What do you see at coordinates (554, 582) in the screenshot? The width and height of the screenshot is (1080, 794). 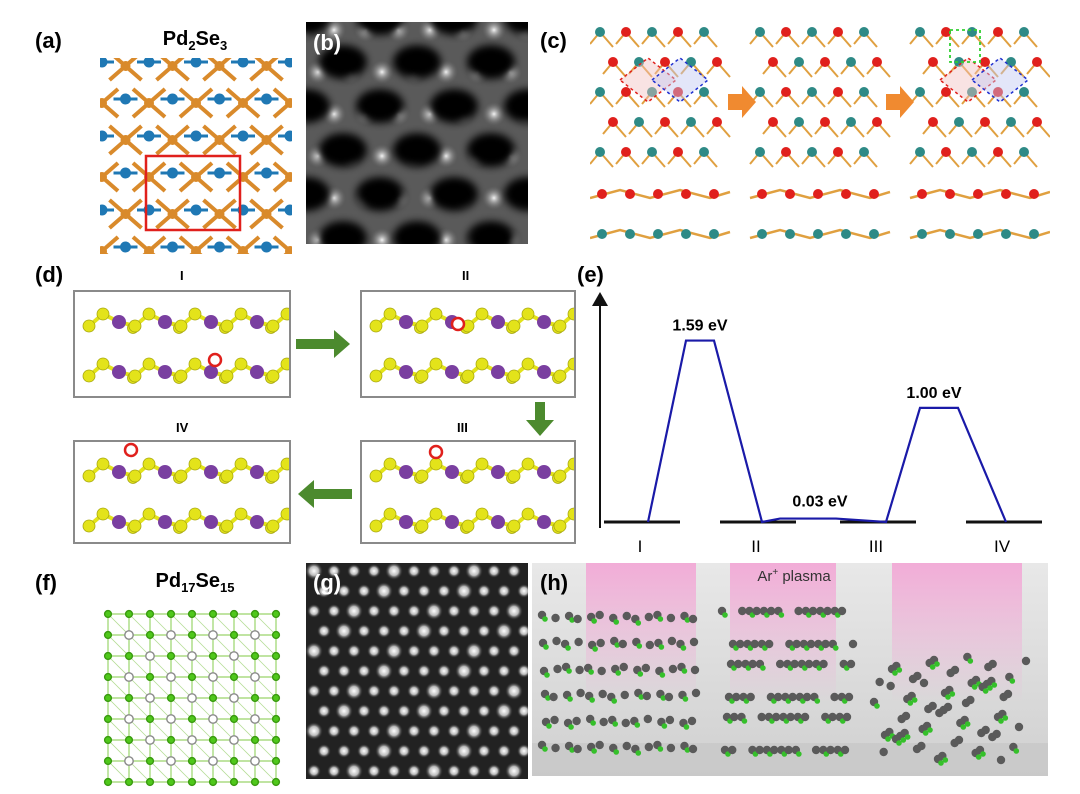 I see `panel-label-h: (h)` at bounding box center [554, 582].